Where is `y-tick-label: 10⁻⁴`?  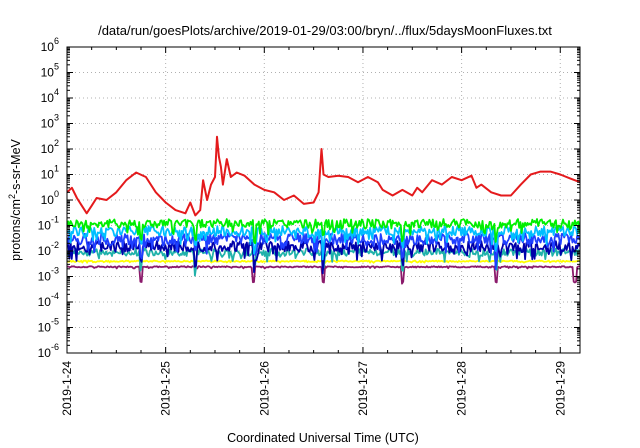
y-tick-label: 10⁻⁴ is located at coordinates (48, 300).